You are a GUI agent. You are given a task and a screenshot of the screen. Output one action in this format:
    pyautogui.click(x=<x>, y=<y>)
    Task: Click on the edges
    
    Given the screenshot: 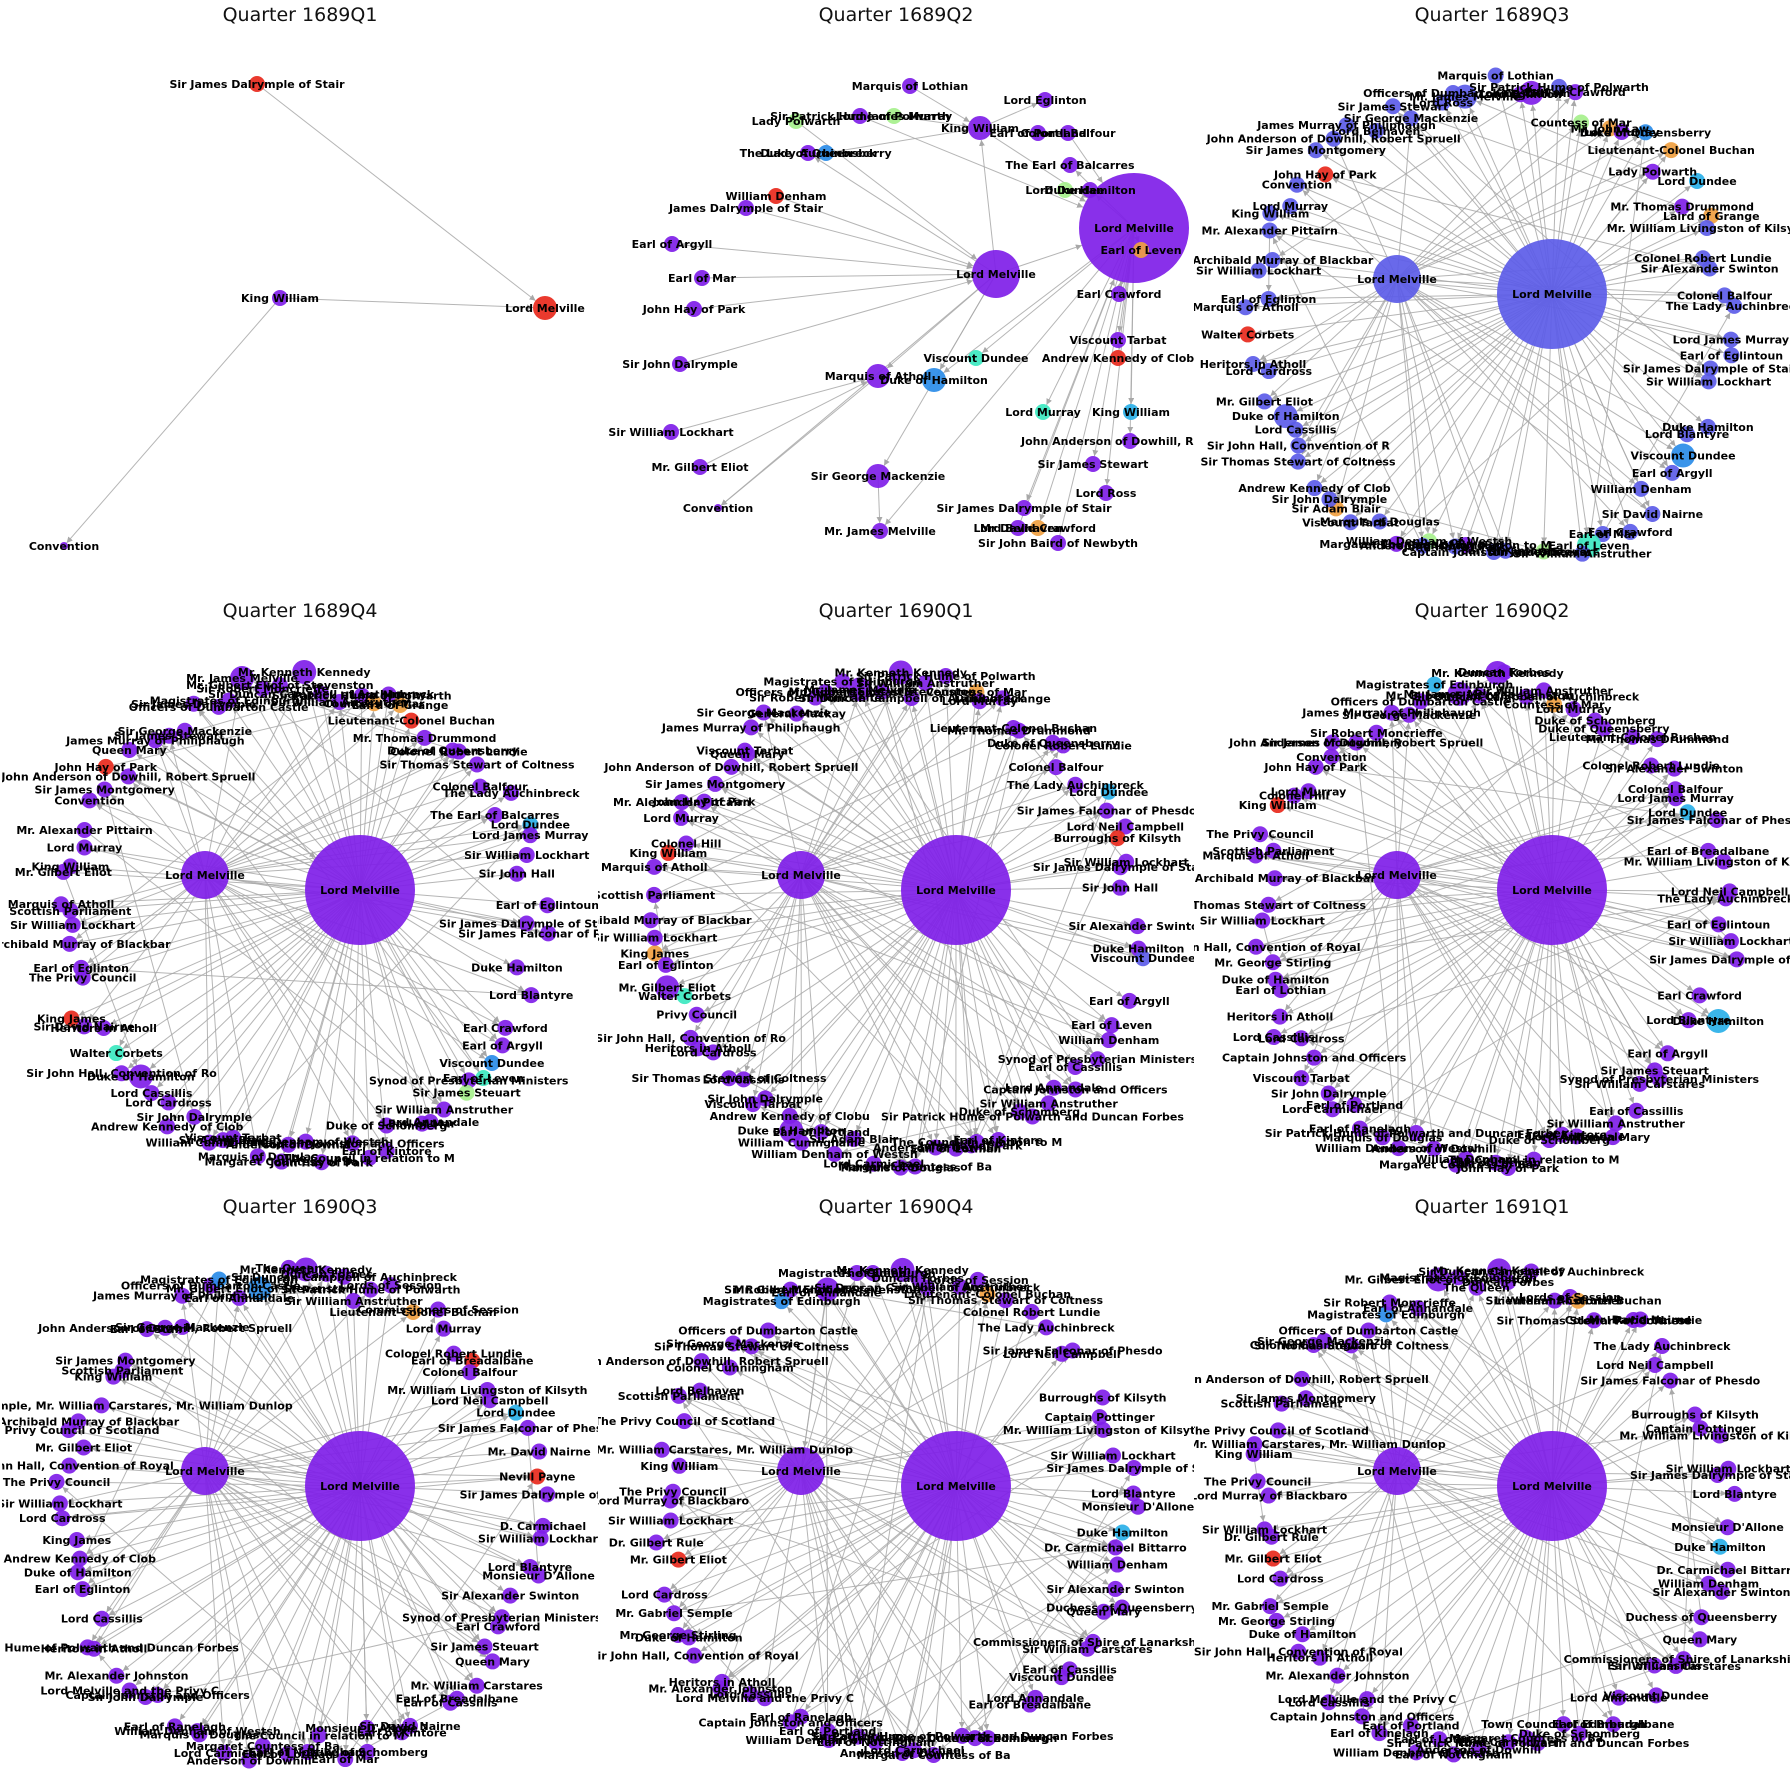 What is the action you would take?
    pyautogui.click(x=301, y=313)
    